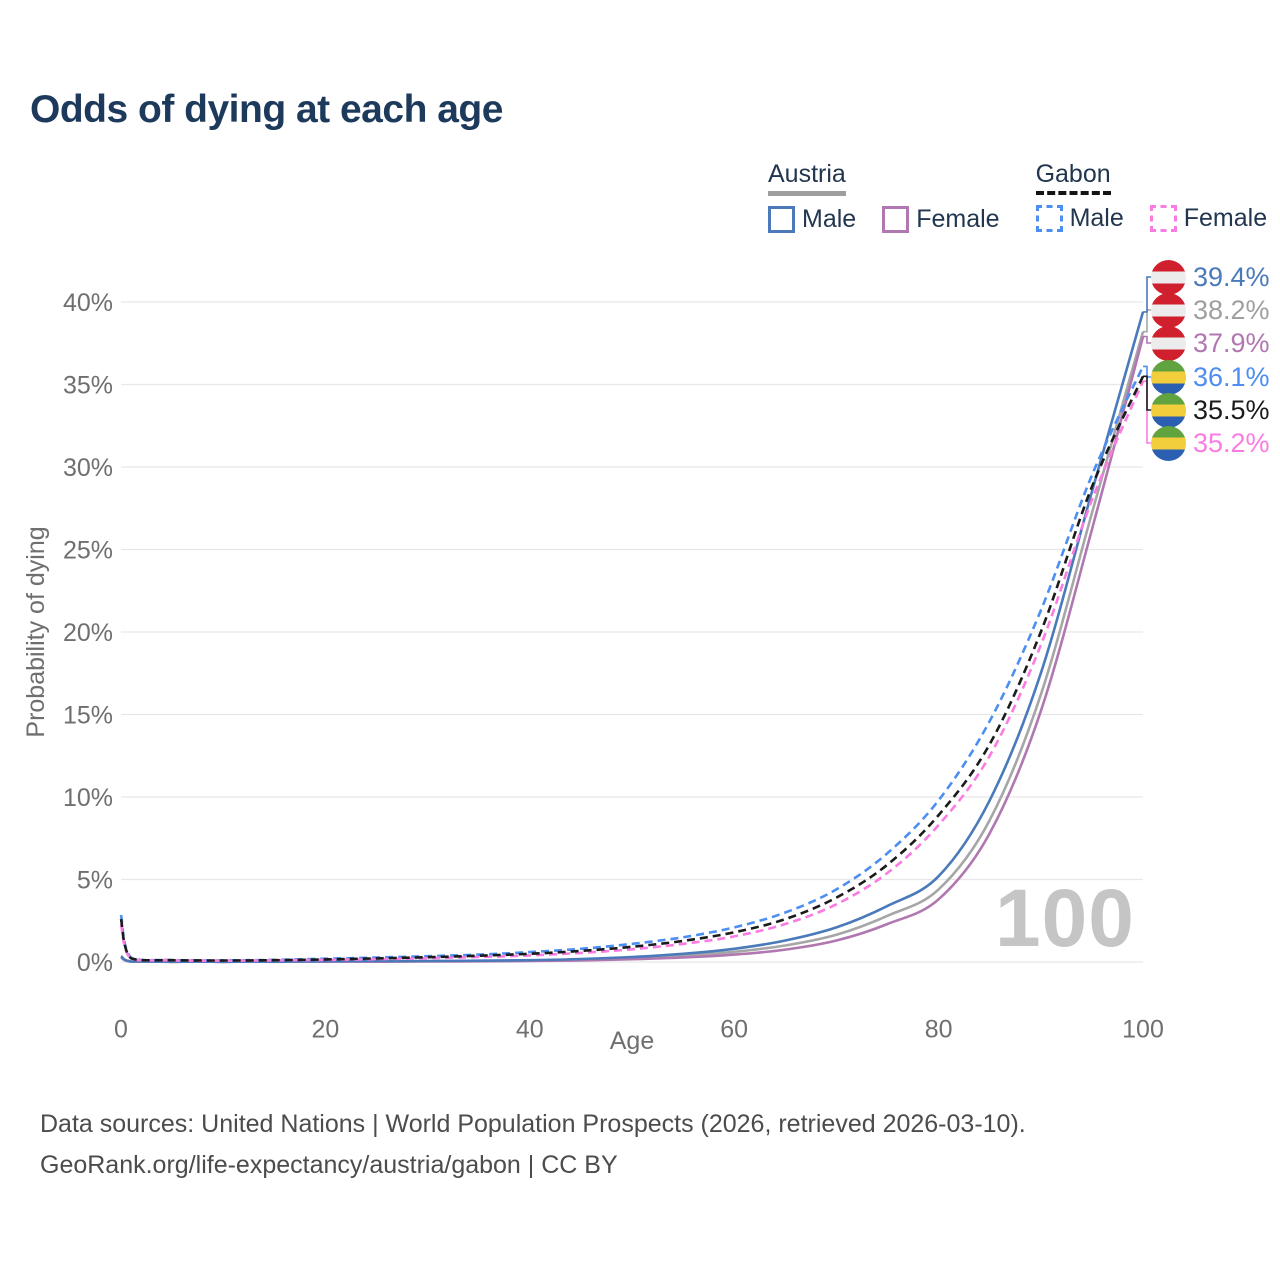 The width and height of the screenshot is (1280, 1280). Describe the element at coordinates (1231, 342) in the screenshot. I see `end-value-austria-female: 37.9%` at that location.